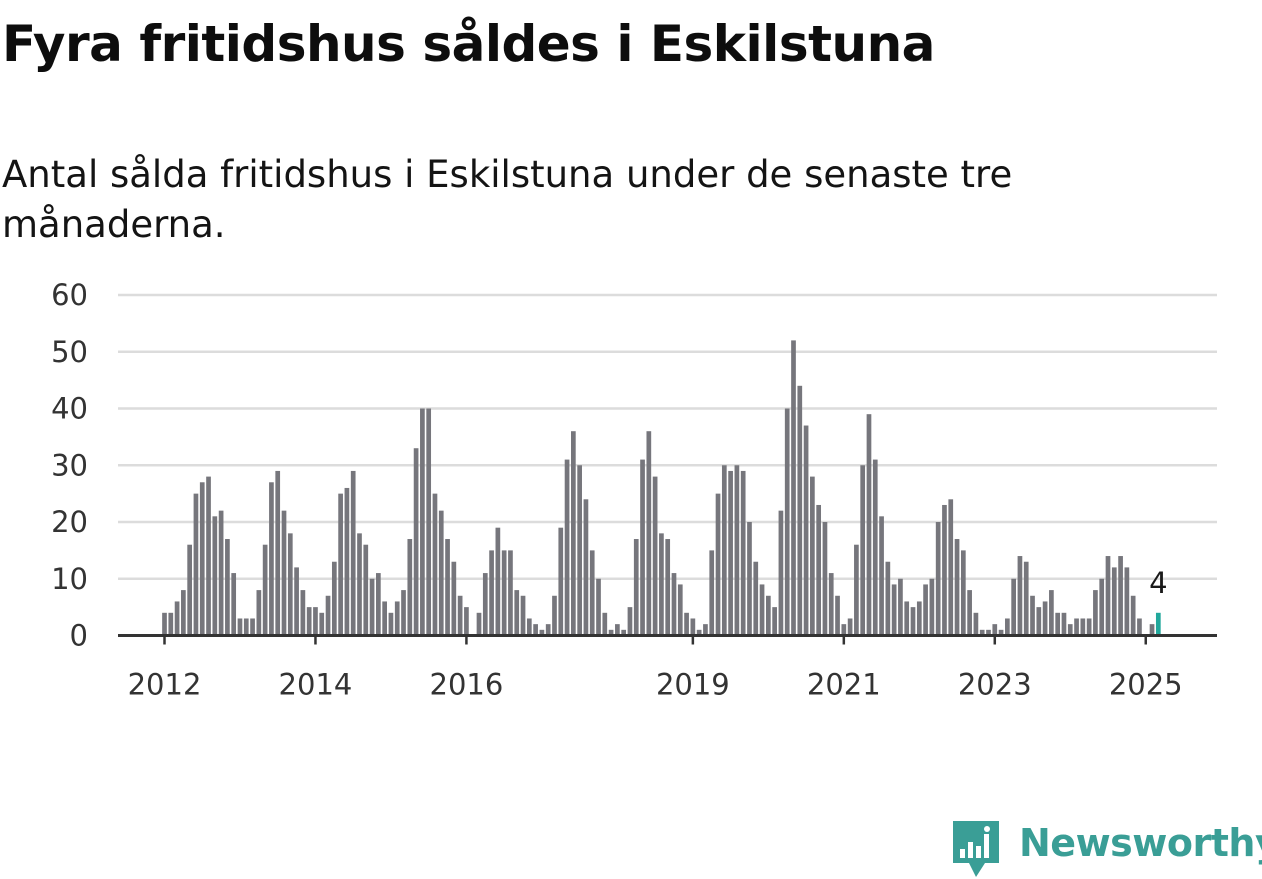 The image size is (1262, 879). What do you see at coordinates (1146, 685) in the screenshot?
I see `x-tick-label: 2025` at bounding box center [1146, 685].